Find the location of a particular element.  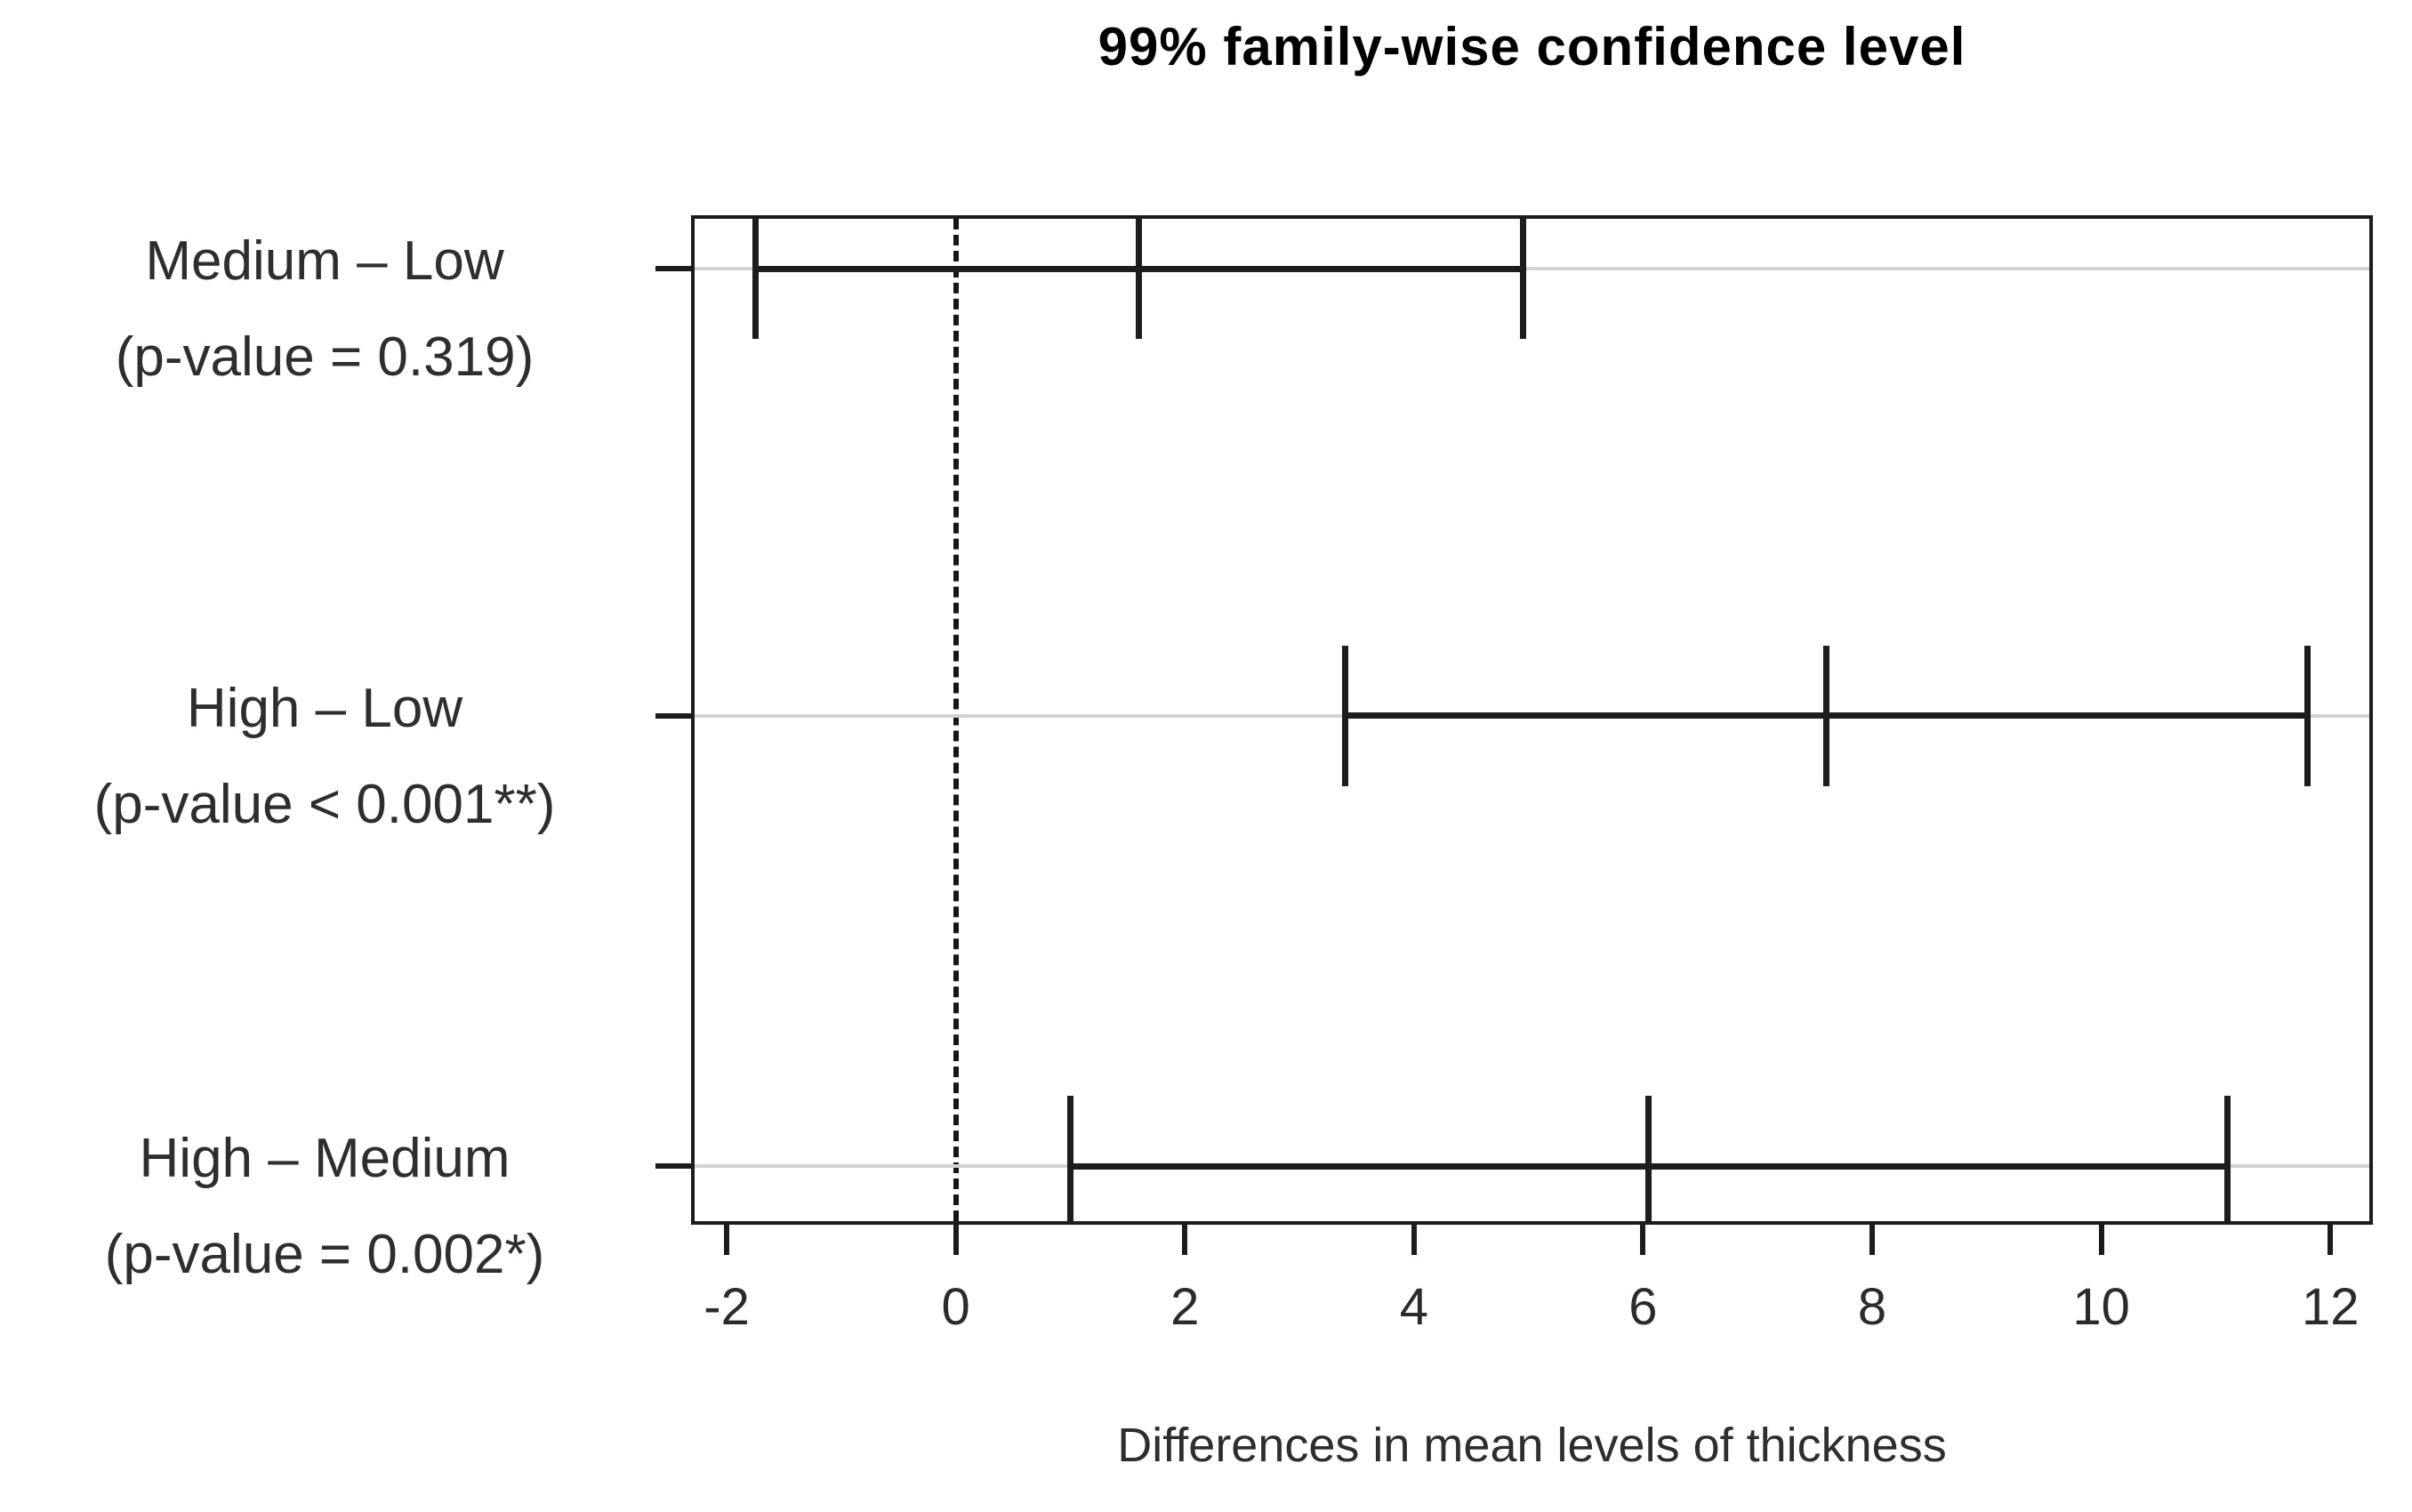

comparison-p-value: (p-value = 0.002*) is located at coordinates (324, 1254).